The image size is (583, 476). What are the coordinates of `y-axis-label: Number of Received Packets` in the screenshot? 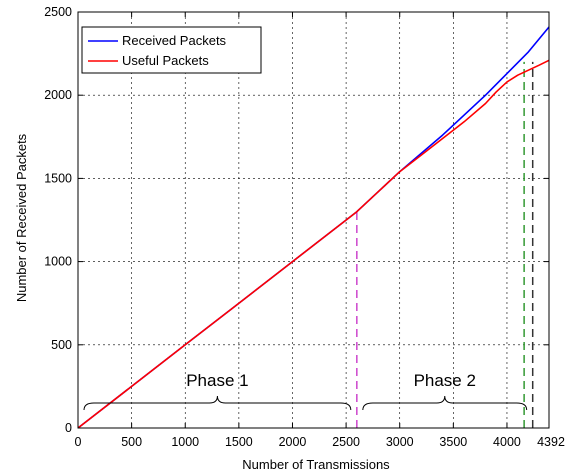 It's located at (21, 217).